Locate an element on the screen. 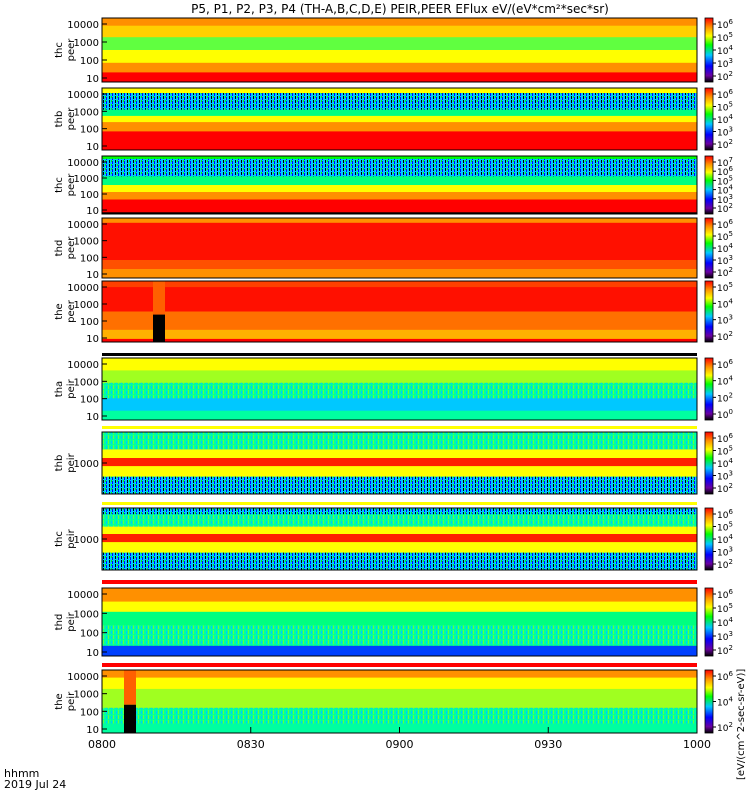 This screenshot has width=750, height=800. data-gap-top is located at coordinates (159, 298).